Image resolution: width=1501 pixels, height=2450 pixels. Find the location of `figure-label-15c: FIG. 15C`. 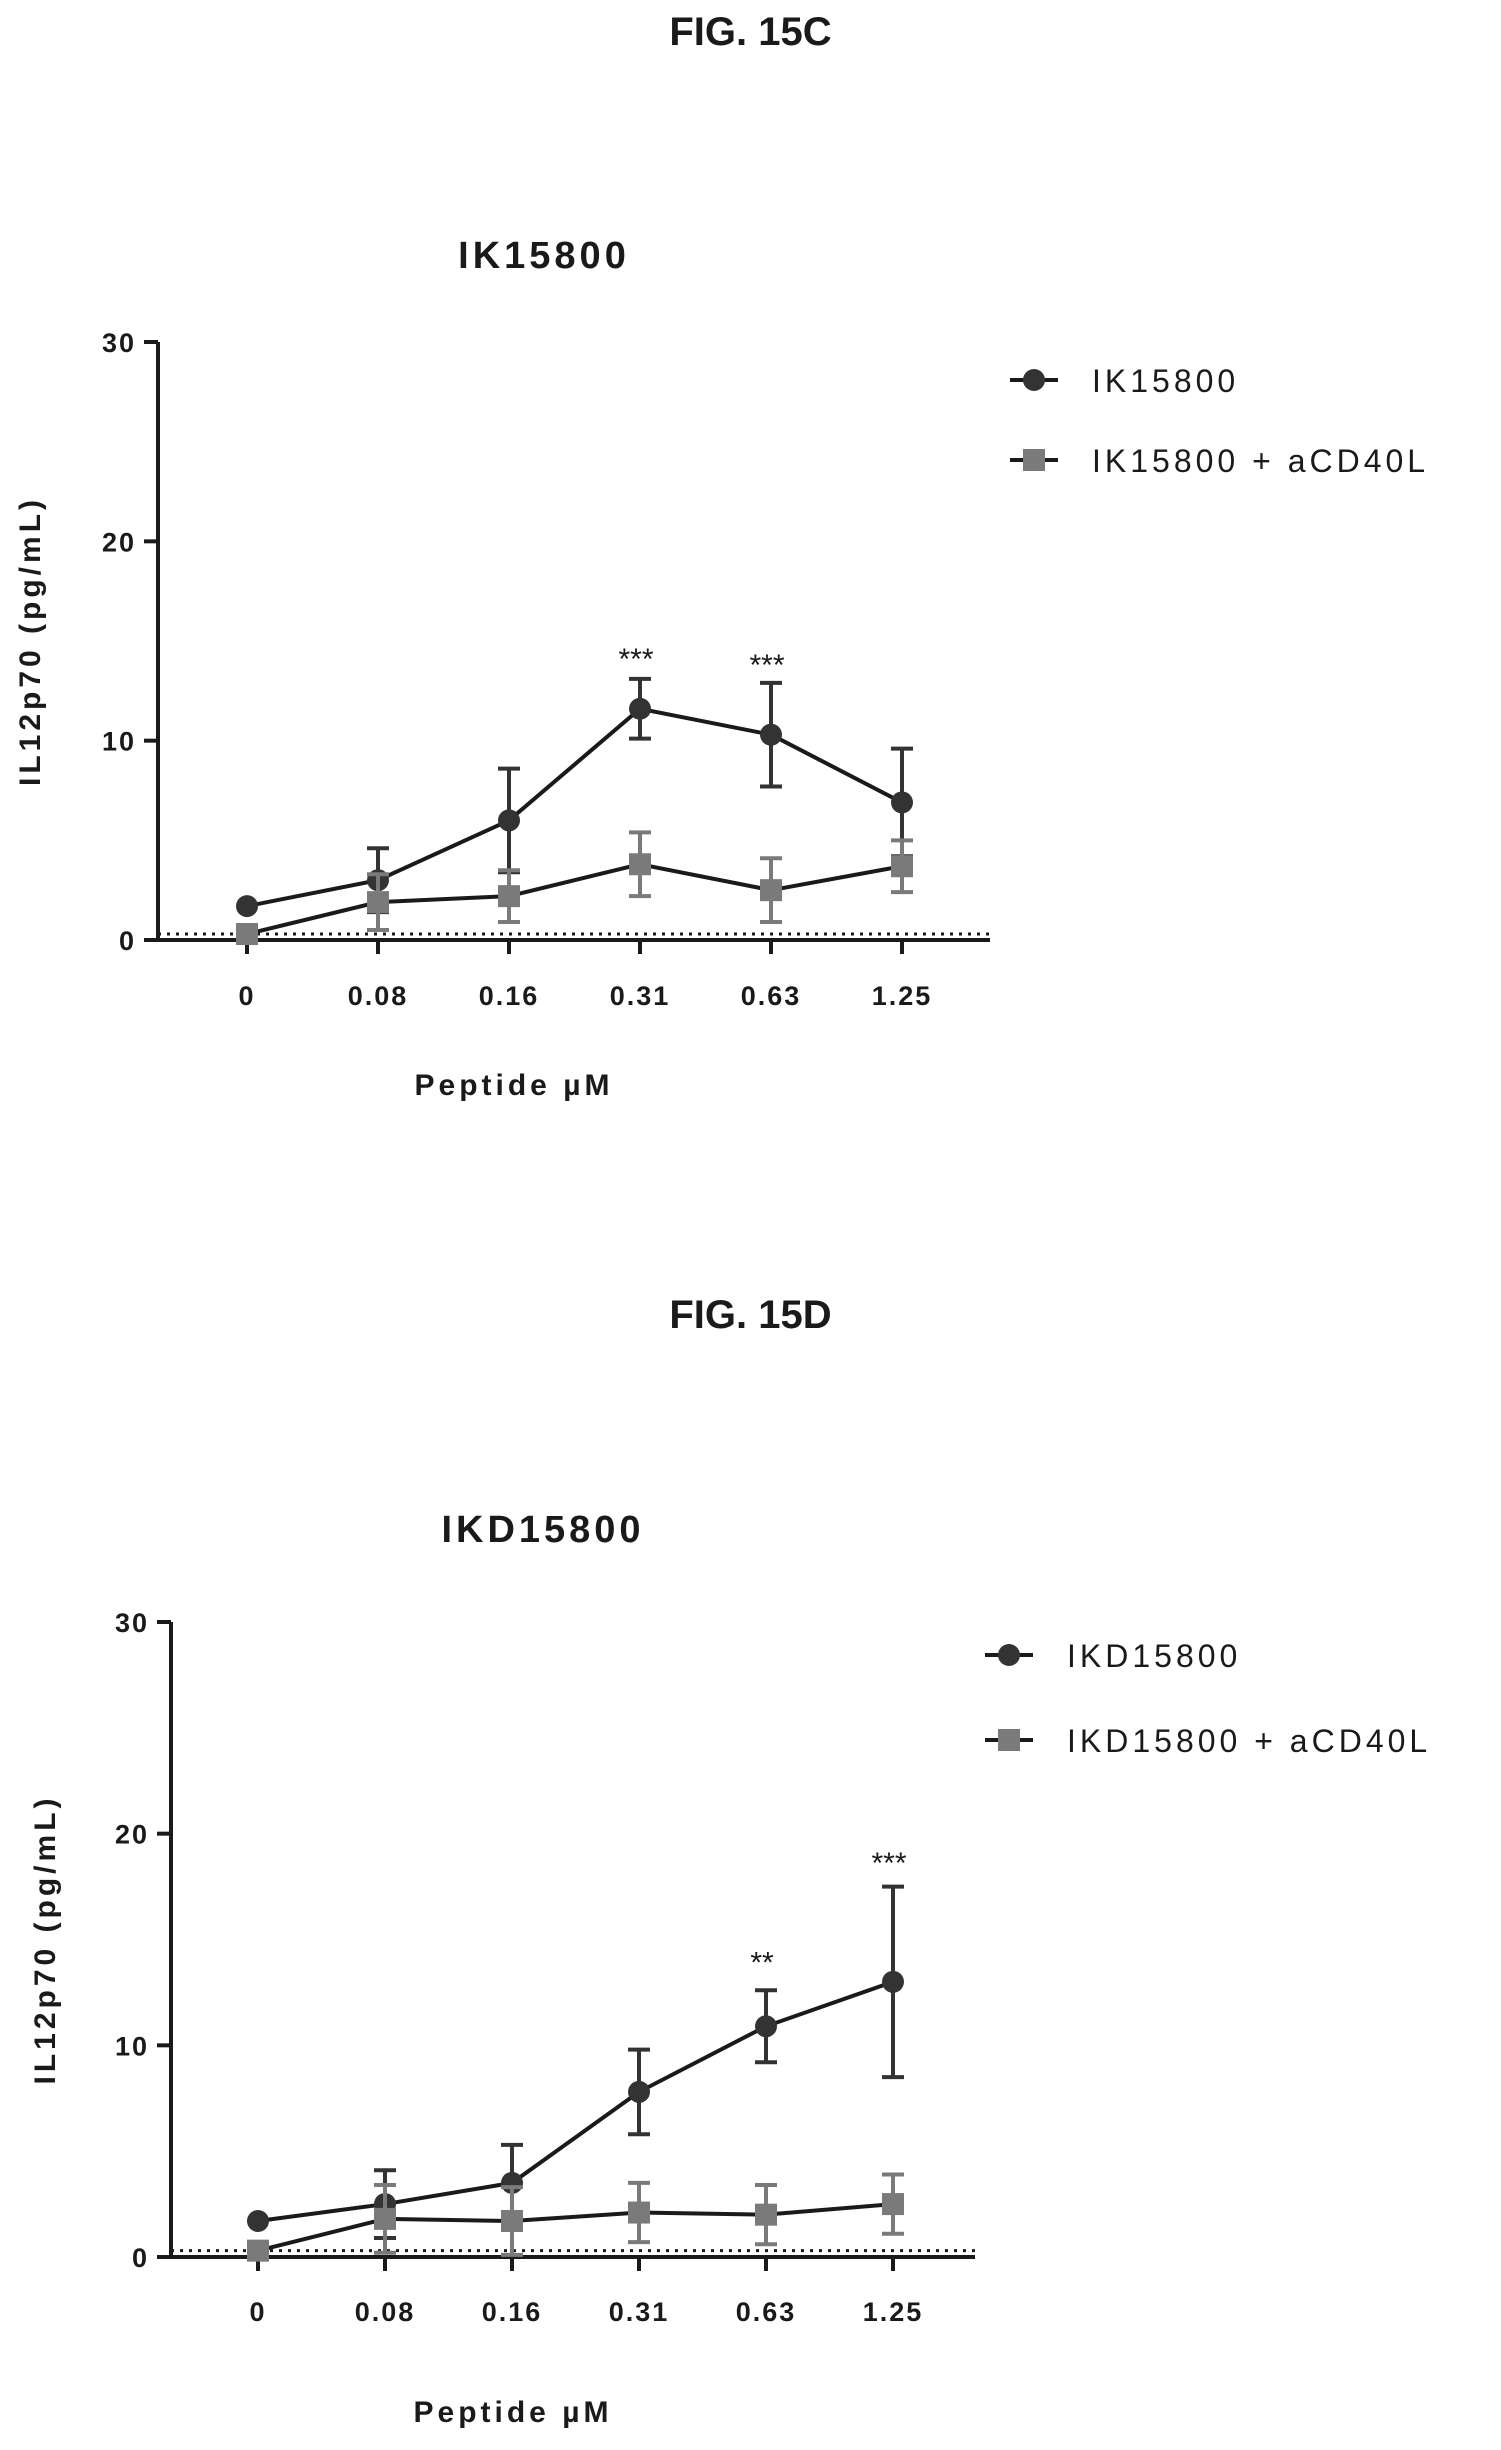

figure-label-15c: FIG. 15C is located at coordinates (750, 32).